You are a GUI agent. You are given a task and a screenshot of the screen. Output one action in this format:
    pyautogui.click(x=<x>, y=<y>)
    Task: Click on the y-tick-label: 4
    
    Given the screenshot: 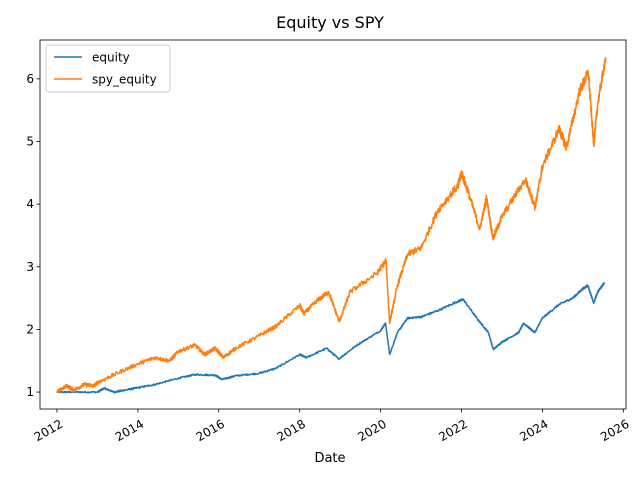 What is the action you would take?
    pyautogui.click(x=30, y=204)
    